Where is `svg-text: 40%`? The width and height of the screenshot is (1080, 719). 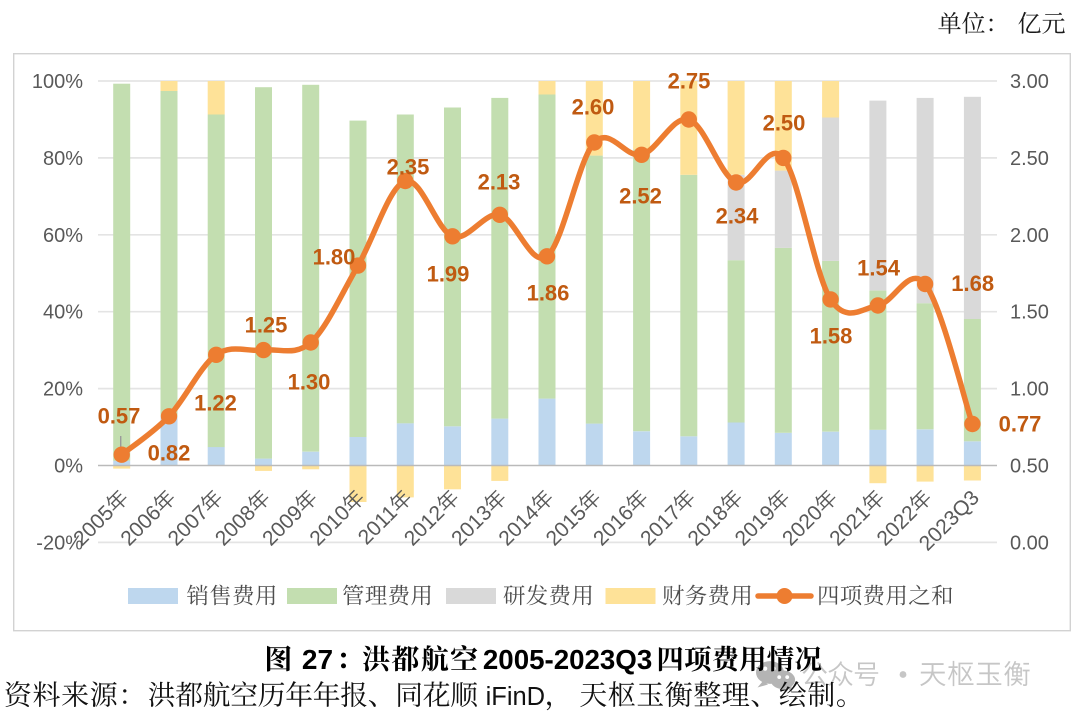 svg-text: 40% is located at coordinates (63, 313).